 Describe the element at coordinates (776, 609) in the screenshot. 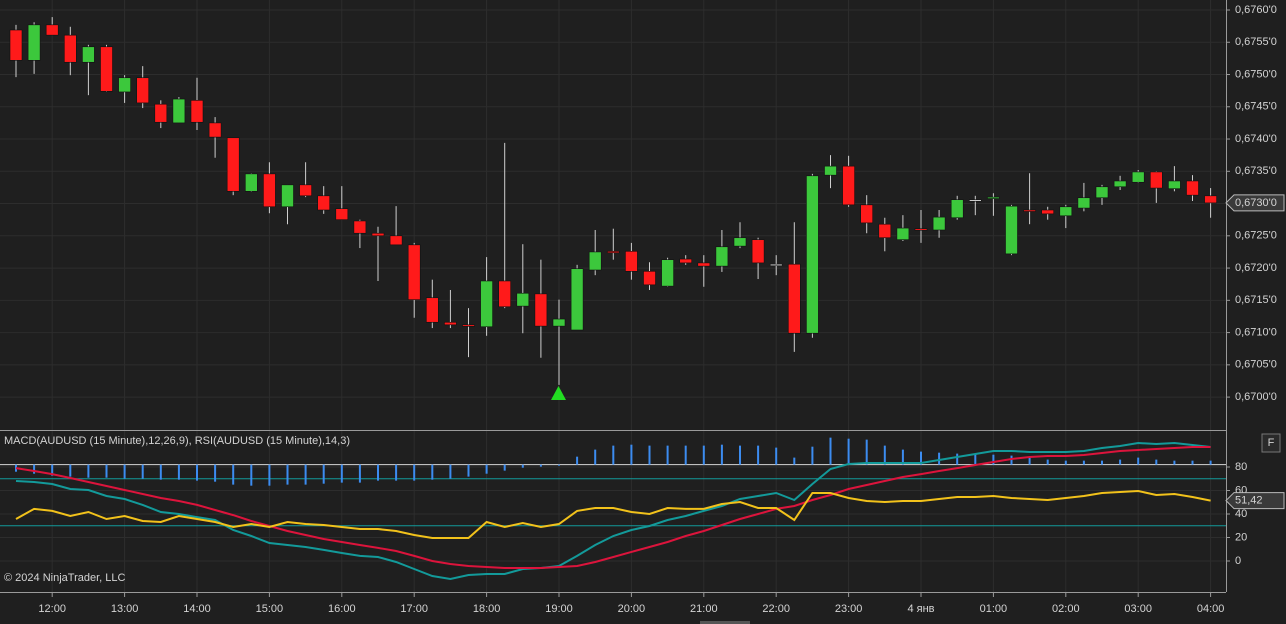

I see `x-tick-label: 22:00` at that location.